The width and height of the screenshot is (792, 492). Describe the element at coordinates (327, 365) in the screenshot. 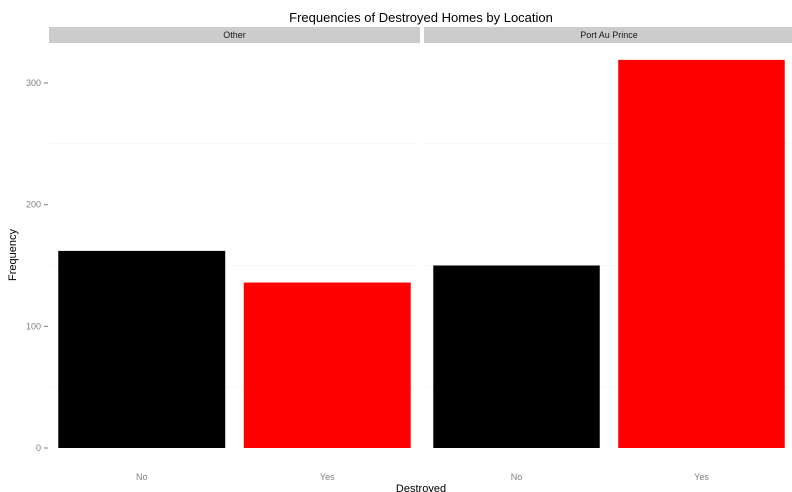

I see `bar-yes` at that location.